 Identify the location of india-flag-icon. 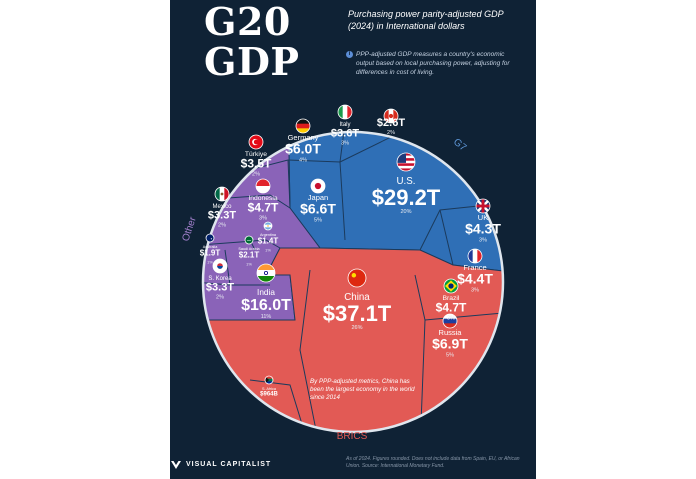
(266, 273).